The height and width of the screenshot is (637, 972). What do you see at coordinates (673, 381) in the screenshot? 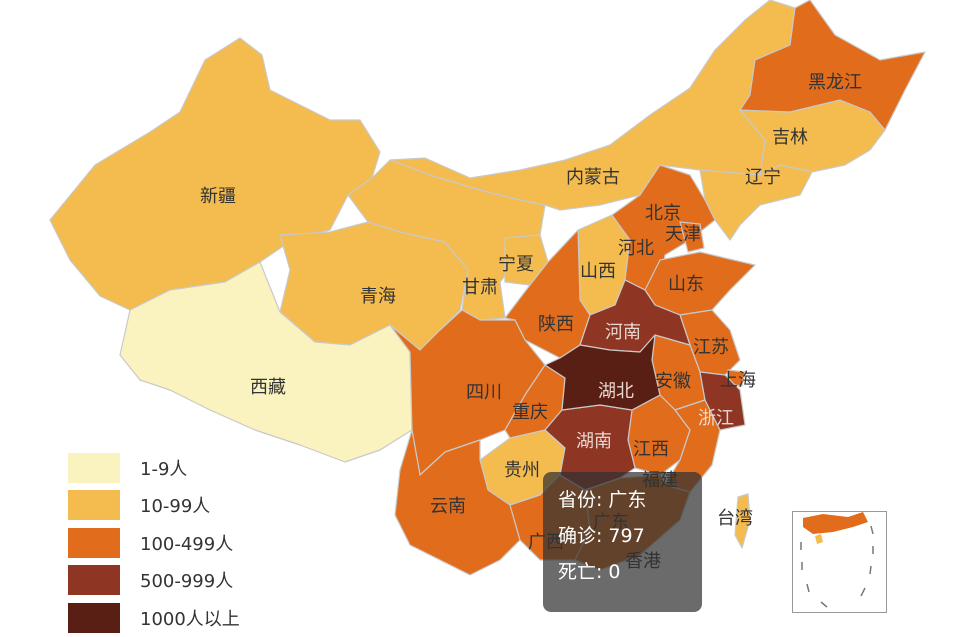
I see `label-anhui: 安徽` at bounding box center [673, 381].